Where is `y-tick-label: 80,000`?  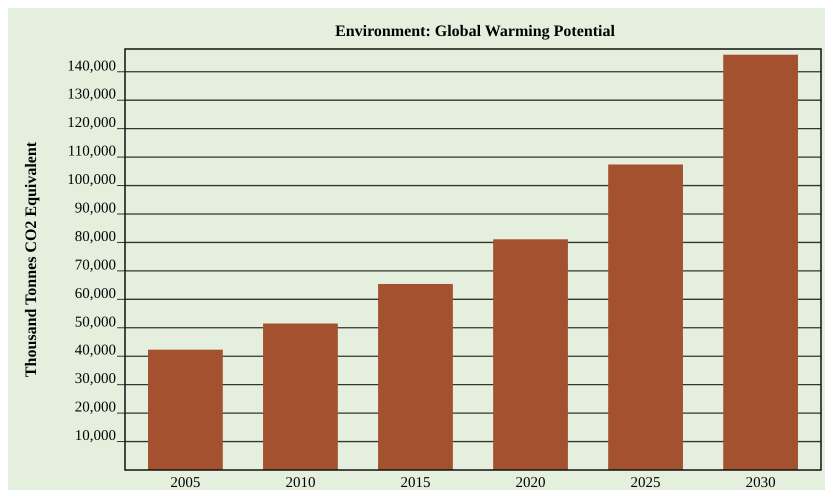
y-tick-label: 80,000 is located at coordinates (95, 236).